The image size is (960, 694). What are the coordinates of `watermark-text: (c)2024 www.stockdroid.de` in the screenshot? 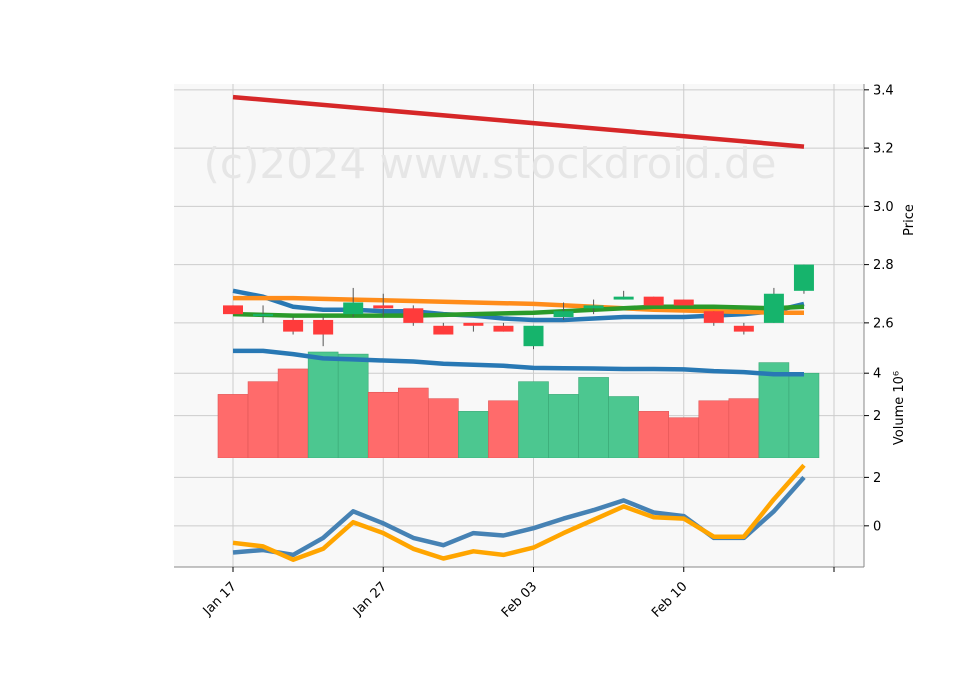 It's located at (490, 163).